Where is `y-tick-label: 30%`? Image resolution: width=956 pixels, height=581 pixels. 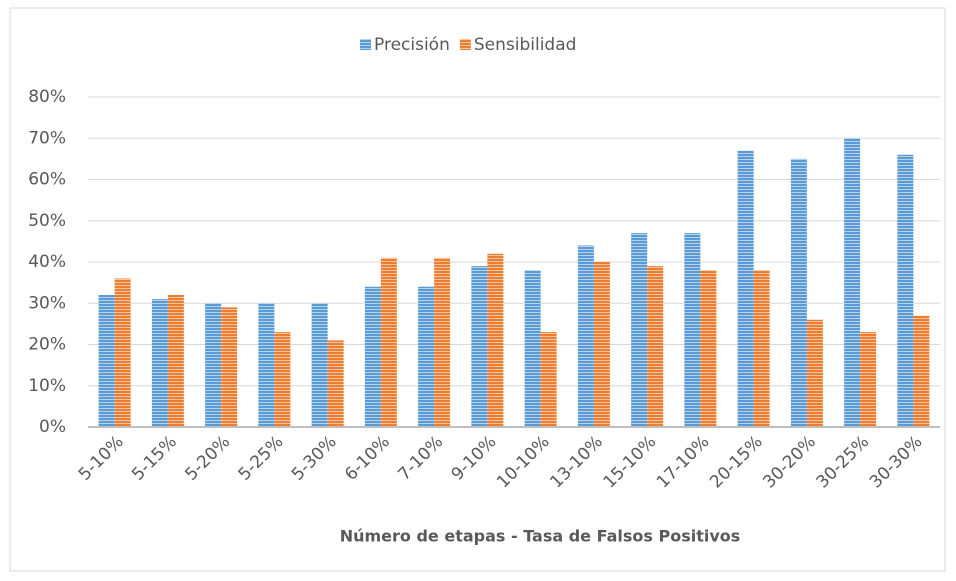
y-tick-label: 30% is located at coordinates (47, 303).